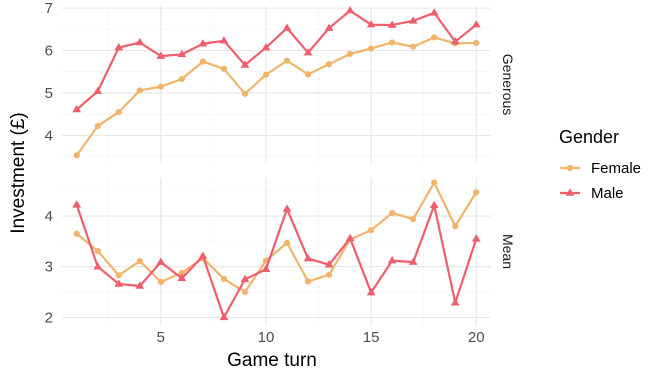 The width and height of the screenshot is (651, 376). I want to click on y-tick-label: 7, so click(49, 8).